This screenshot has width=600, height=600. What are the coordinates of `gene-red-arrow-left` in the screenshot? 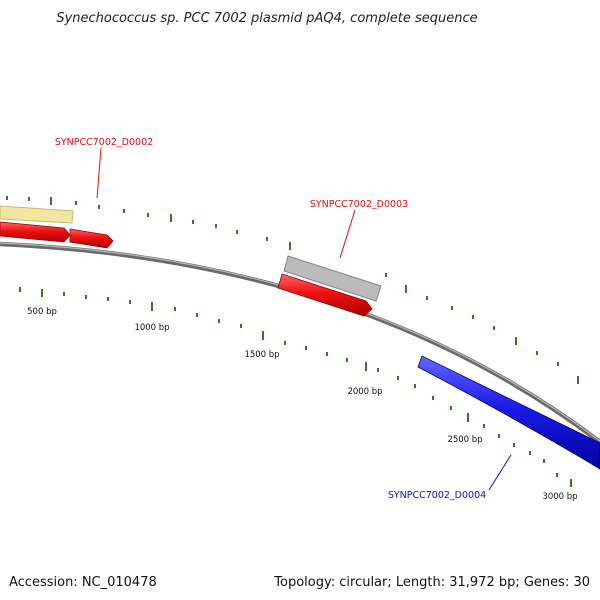 It's located at (35, 232).